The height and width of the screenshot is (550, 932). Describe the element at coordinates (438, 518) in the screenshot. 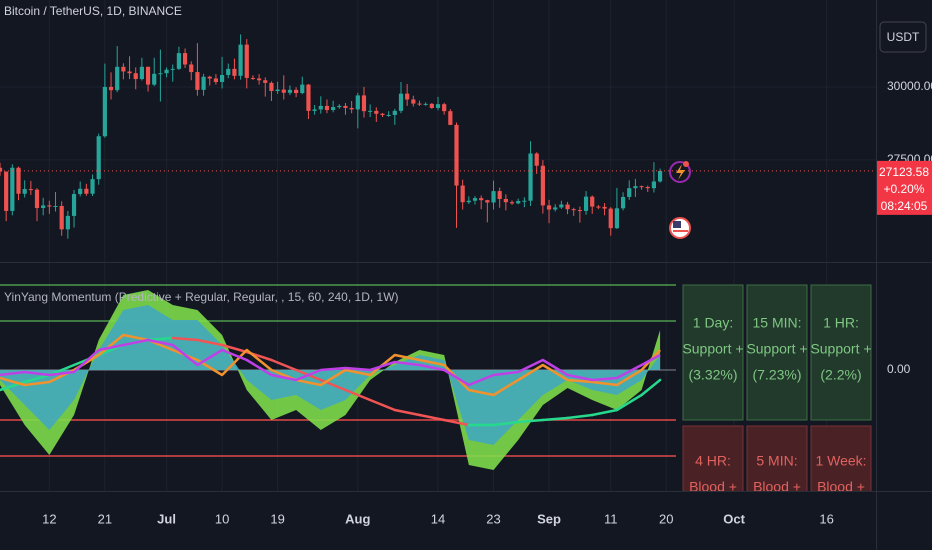

I see `x-tick-label: 14` at that location.